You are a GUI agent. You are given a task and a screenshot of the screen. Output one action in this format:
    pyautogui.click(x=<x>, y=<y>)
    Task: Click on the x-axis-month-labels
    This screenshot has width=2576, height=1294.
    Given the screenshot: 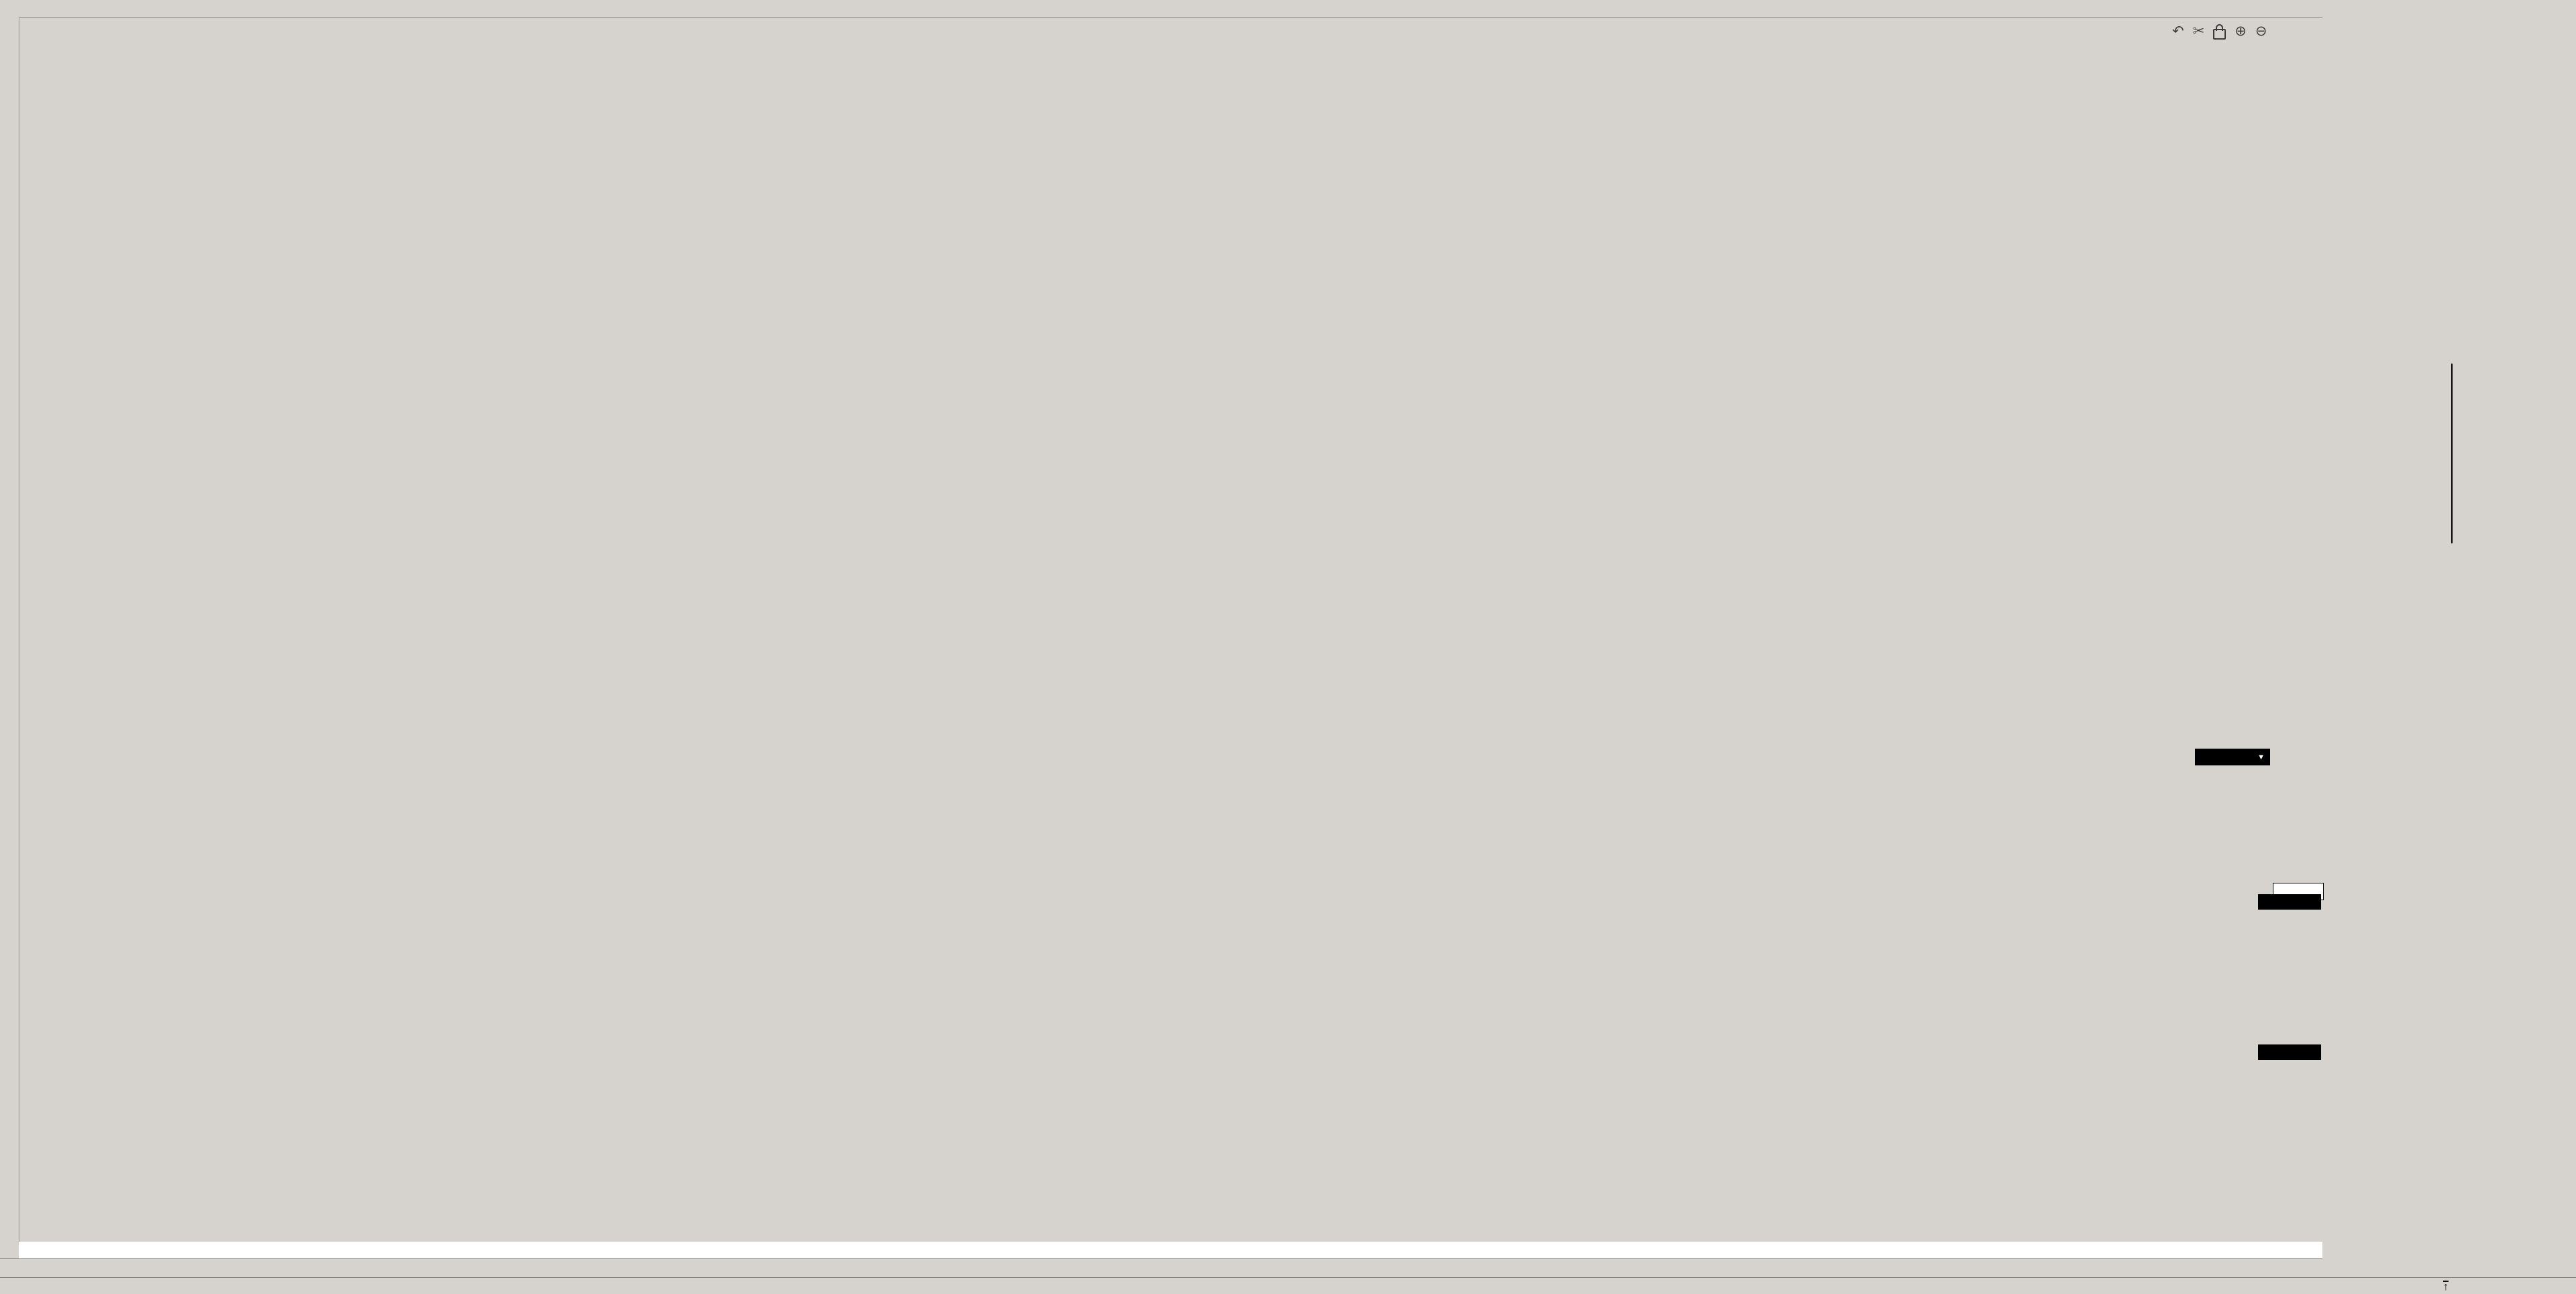 What is the action you would take?
    pyautogui.click(x=1170, y=1250)
    